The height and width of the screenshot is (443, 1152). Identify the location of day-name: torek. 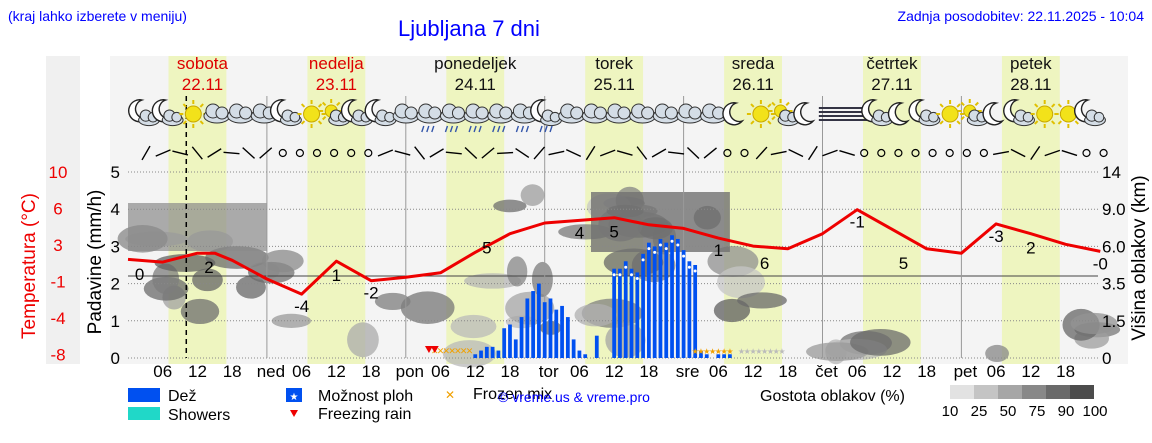
(614, 63).